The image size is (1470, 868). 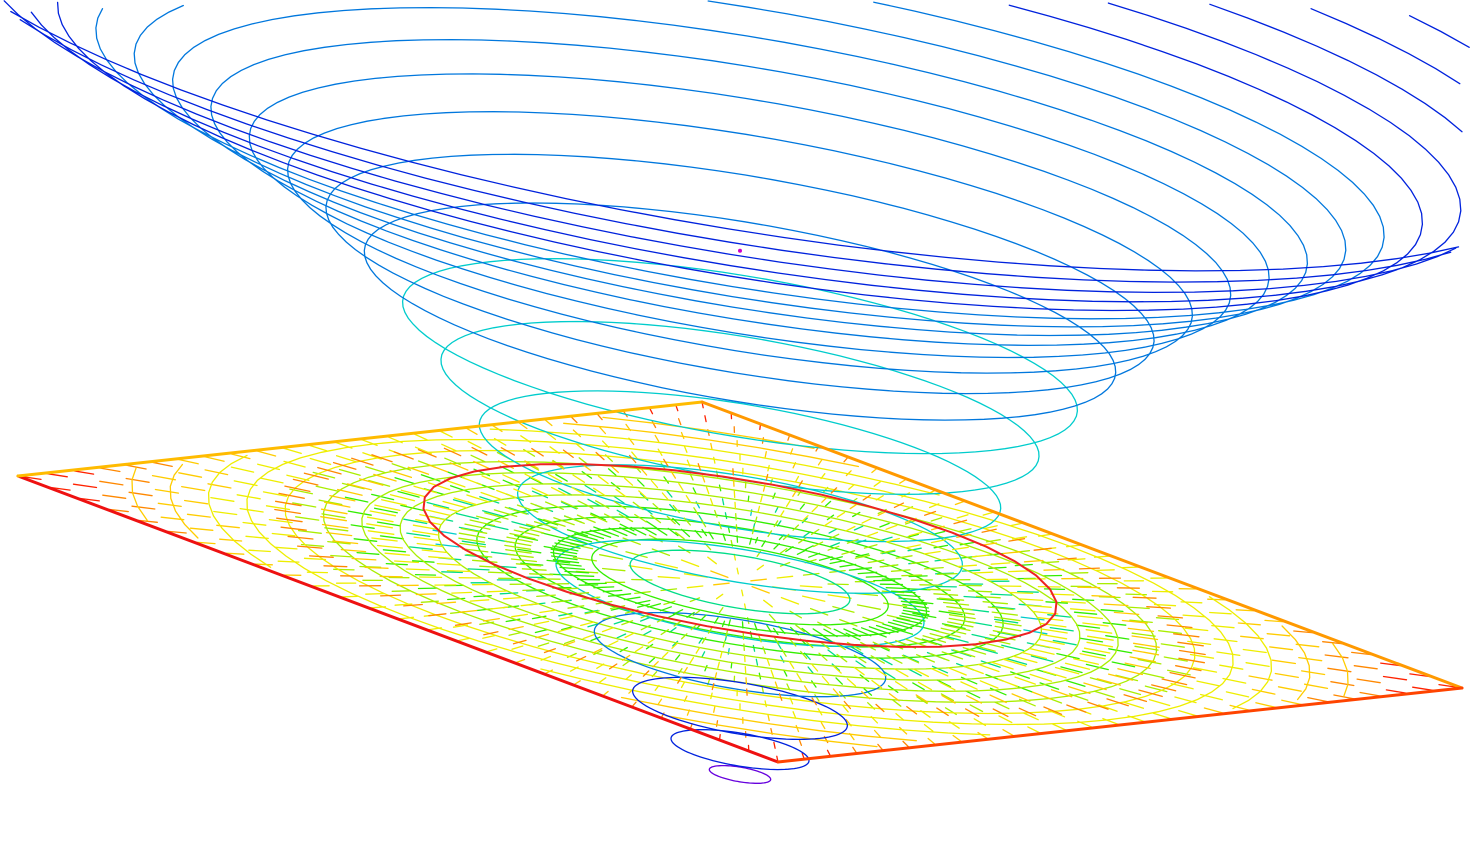 What do you see at coordinates (739, 311) in the screenshot?
I see `surface-ring` at bounding box center [739, 311].